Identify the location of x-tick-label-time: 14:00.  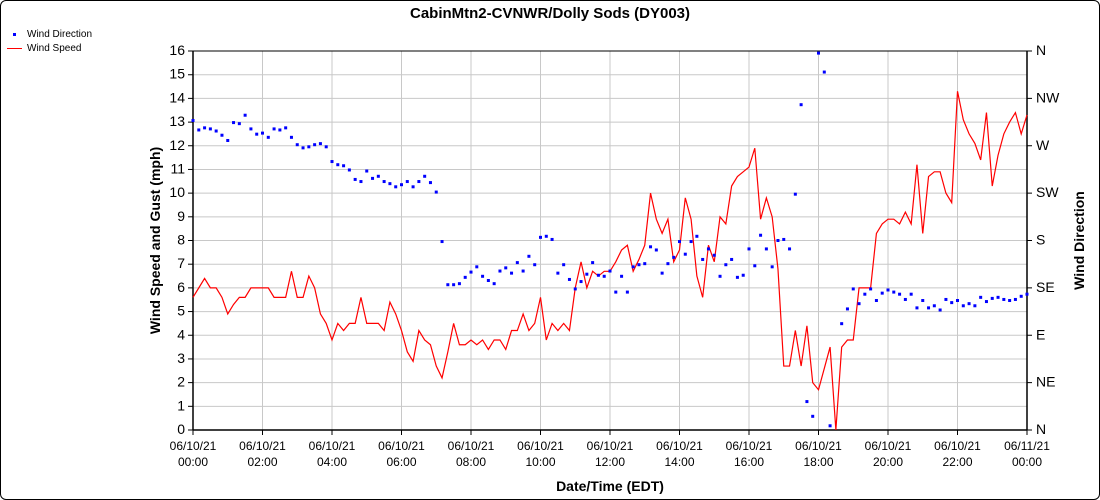
(679, 462).